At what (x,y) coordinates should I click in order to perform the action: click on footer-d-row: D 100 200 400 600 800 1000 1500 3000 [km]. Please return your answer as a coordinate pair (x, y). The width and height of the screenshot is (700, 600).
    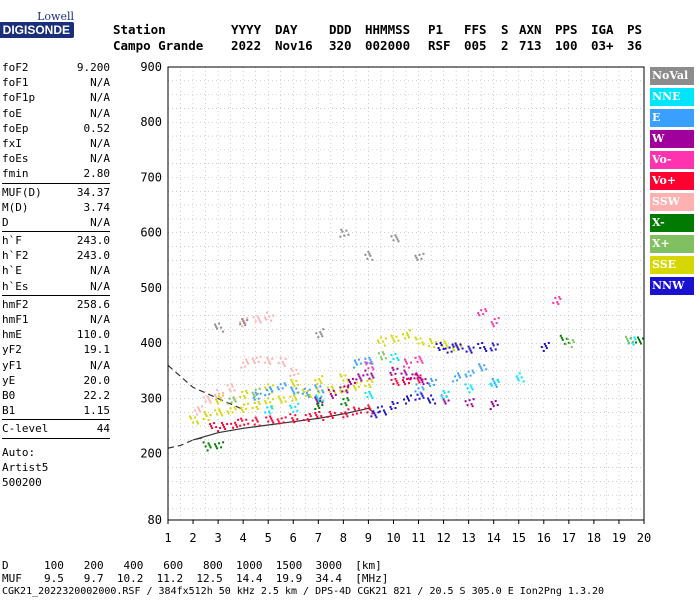
    Looking at the image, I should click on (192, 565).